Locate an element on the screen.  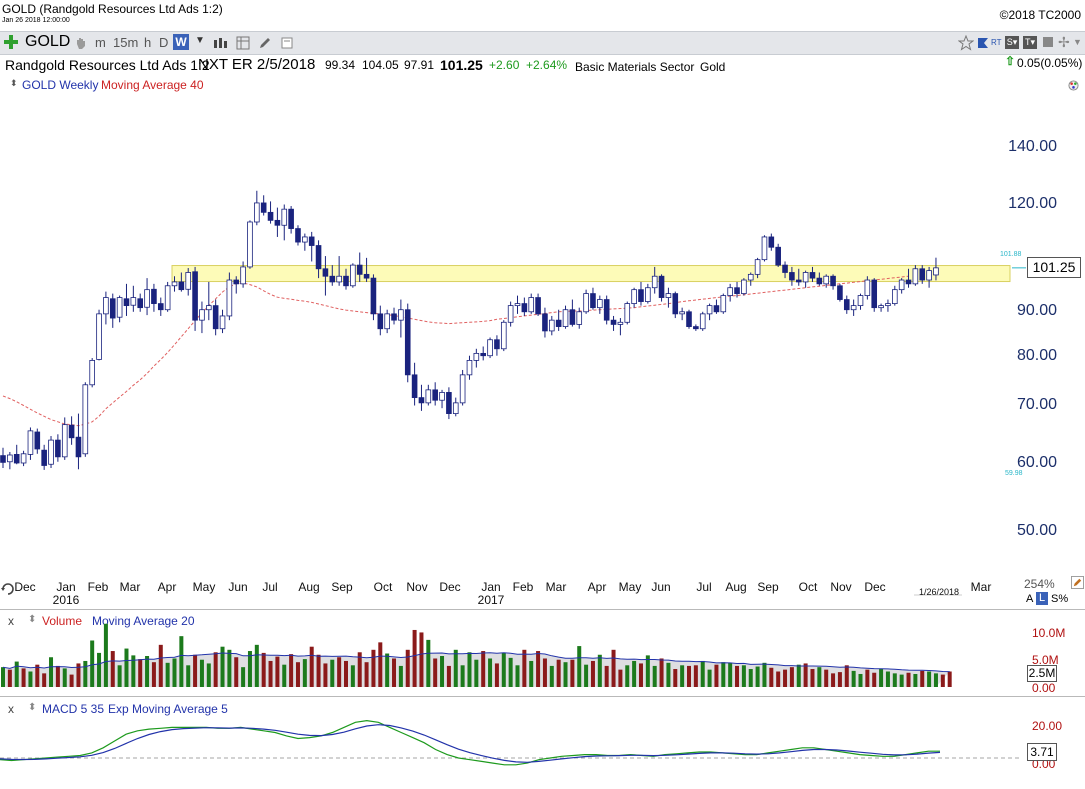
timeframe-m: m is located at coordinates (100, 42).